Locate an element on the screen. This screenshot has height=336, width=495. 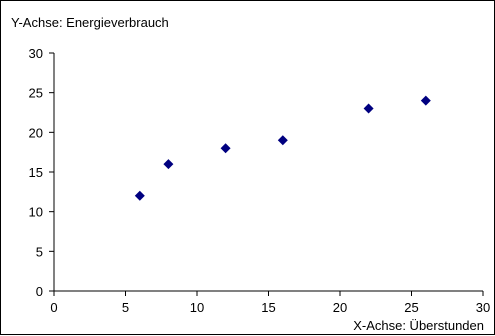
x-tick-label: 25 is located at coordinates (411, 307).